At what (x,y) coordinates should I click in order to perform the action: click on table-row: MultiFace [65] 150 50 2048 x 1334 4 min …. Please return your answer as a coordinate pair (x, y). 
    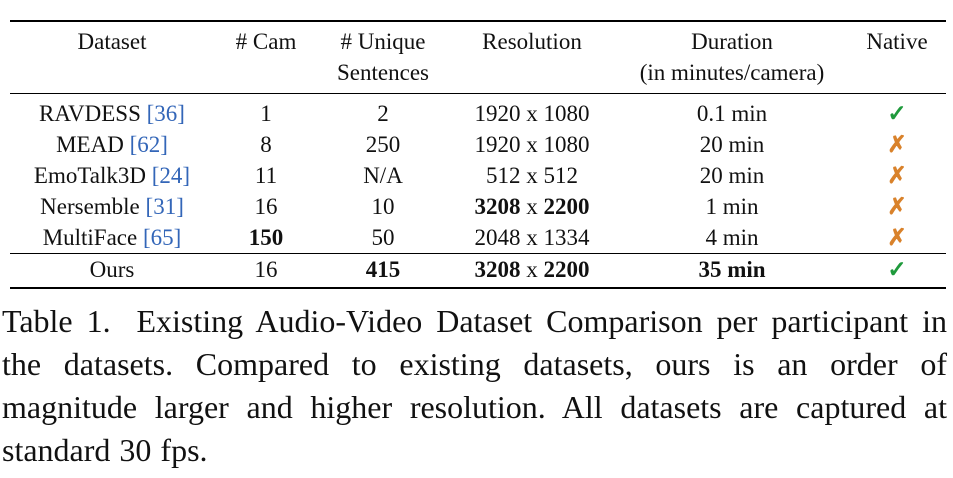
    Looking at the image, I should click on (478, 238).